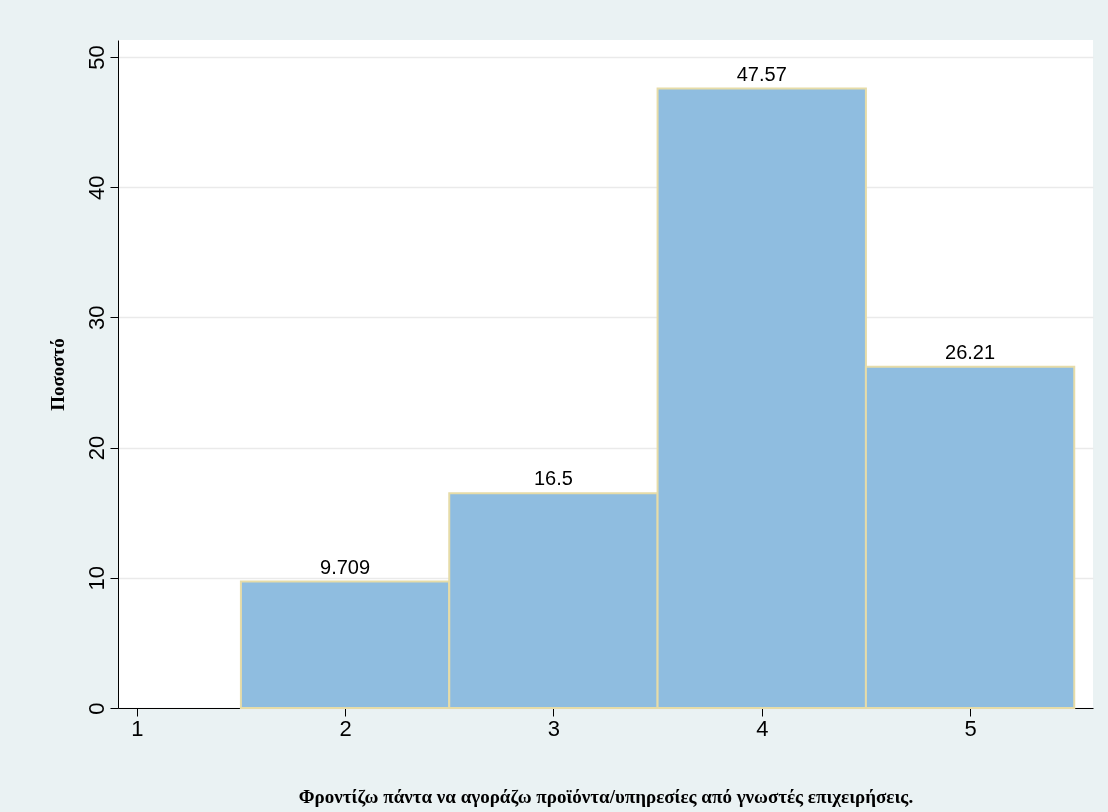 The height and width of the screenshot is (812, 1108). What do you see at coordinates (137, 728) in the screenshot?
I see `x-tick-label: 1` at bounding box center [137, 728].